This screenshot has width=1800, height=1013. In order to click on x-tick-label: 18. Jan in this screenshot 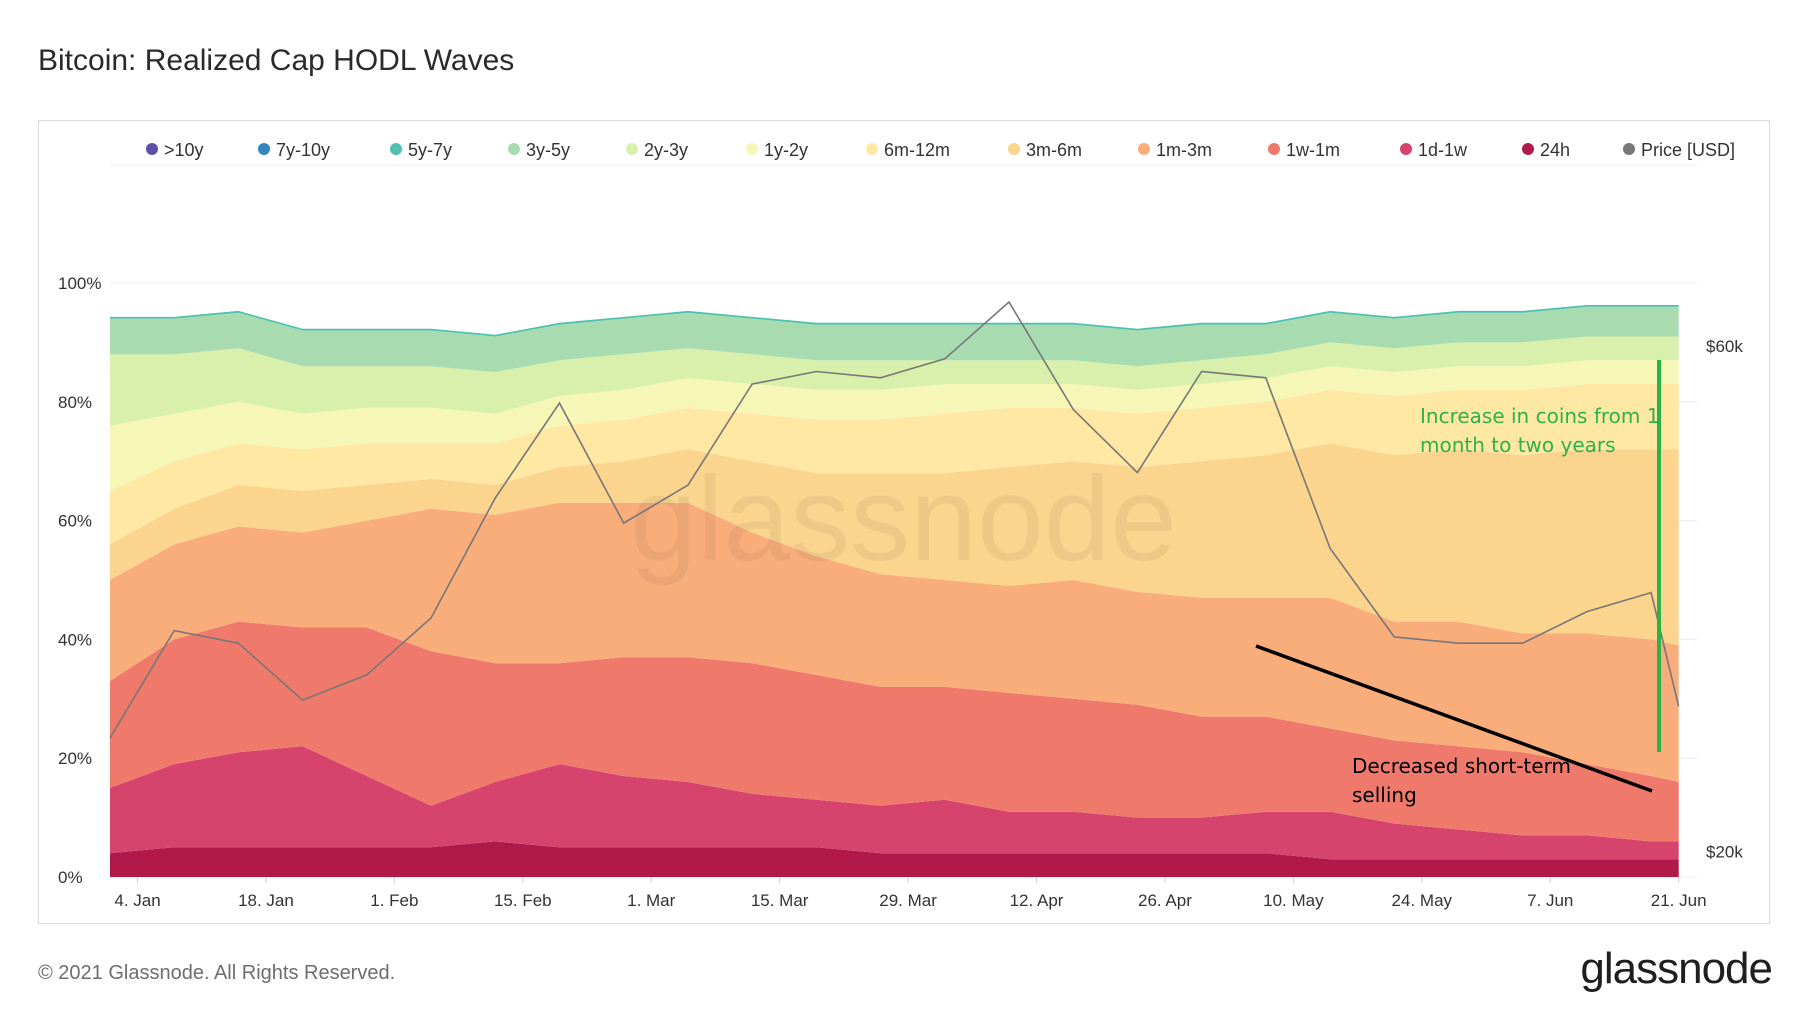, I will do `click(266, 900)`.